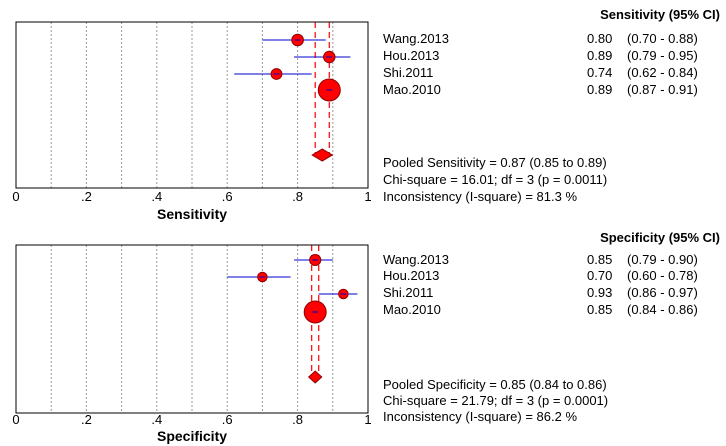  Describe the element at coordinates (408, 72) in the screenshot. I see `sensitivity-study-name: Shi.2011` at that location.